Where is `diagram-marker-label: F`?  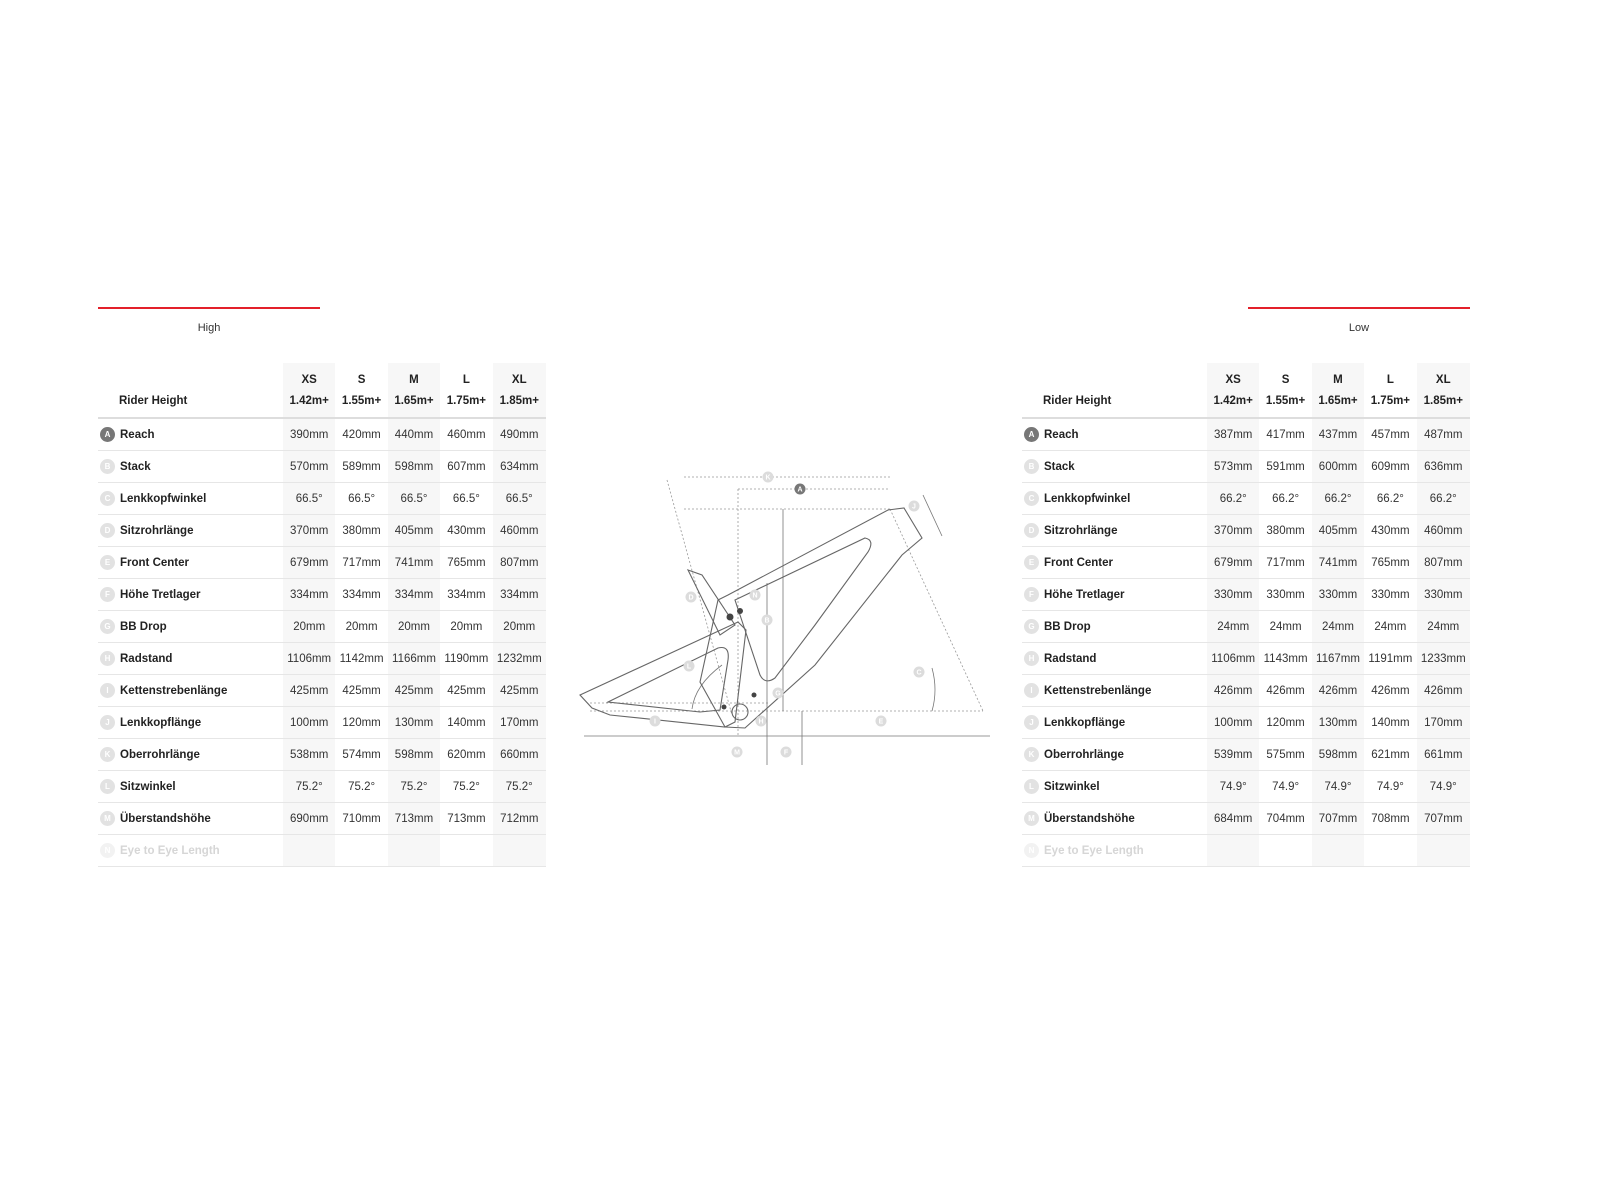 diagram-marker-label: F is located at coordinates (786, 753).